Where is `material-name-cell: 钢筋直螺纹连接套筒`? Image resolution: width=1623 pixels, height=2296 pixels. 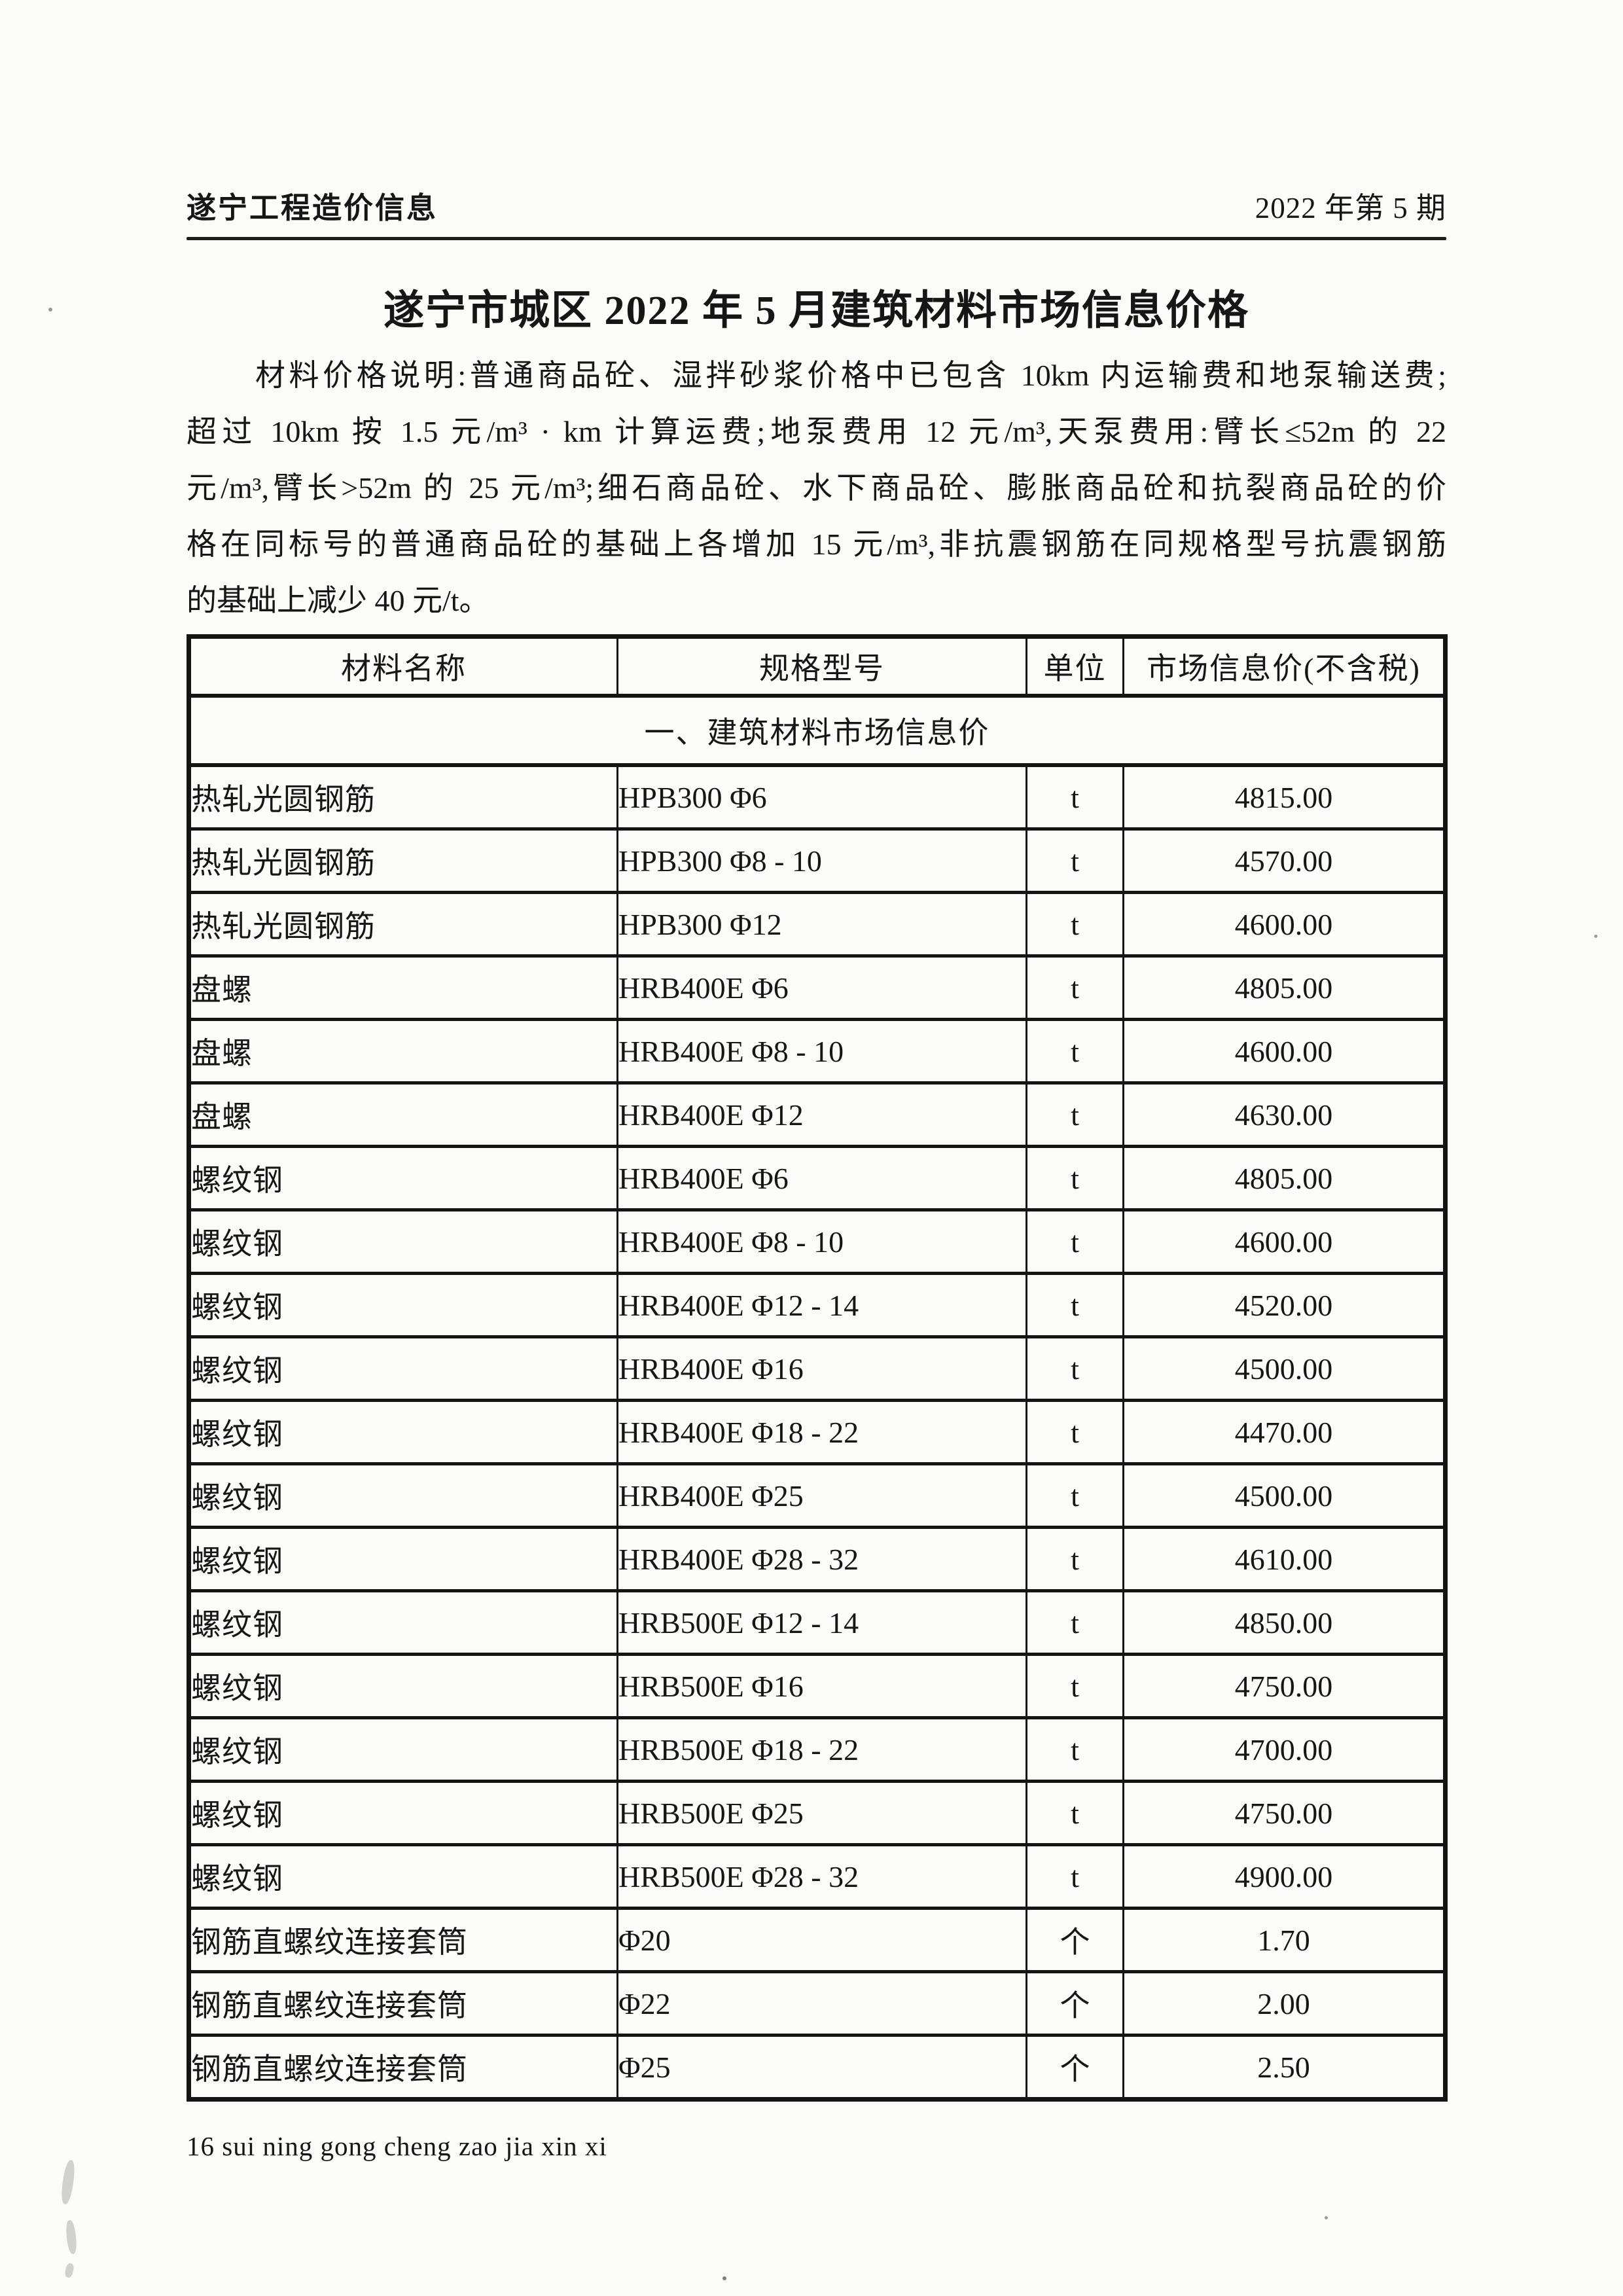
material-name-cell: 钢筋直螺纹连接套筒 is located at coordinates (403, 1940).